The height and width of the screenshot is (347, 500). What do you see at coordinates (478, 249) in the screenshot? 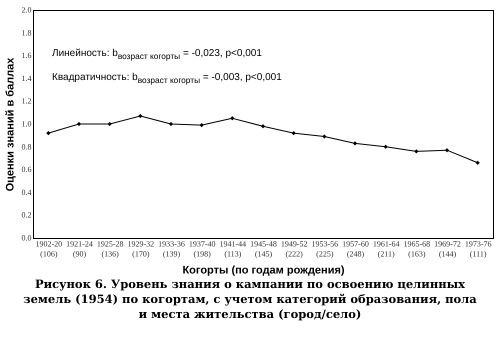
I see `x-tick-label: 1973-76 (111)` at bounding box center [478, 249].